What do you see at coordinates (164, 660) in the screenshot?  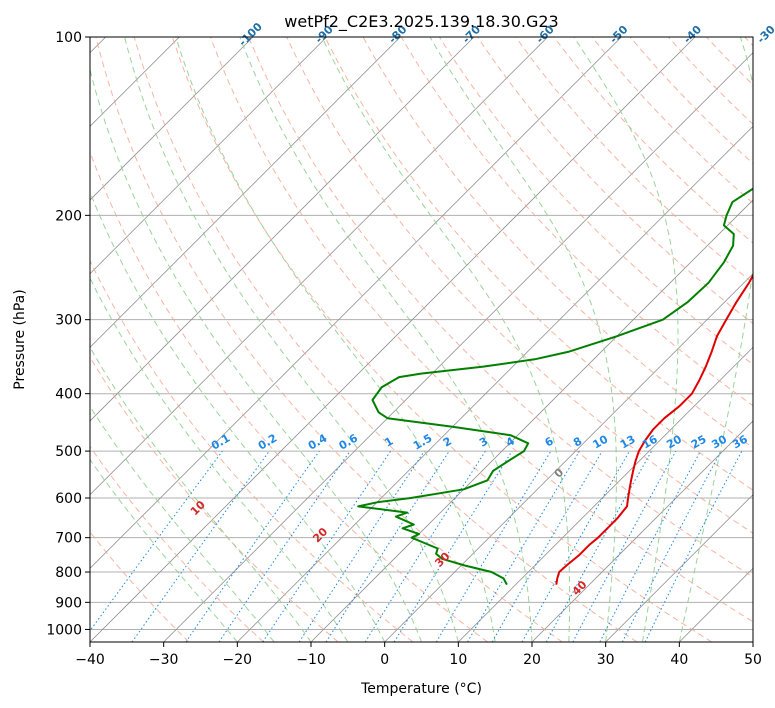 I see `x-tick-label: −30` at bounding box center [164, 660].